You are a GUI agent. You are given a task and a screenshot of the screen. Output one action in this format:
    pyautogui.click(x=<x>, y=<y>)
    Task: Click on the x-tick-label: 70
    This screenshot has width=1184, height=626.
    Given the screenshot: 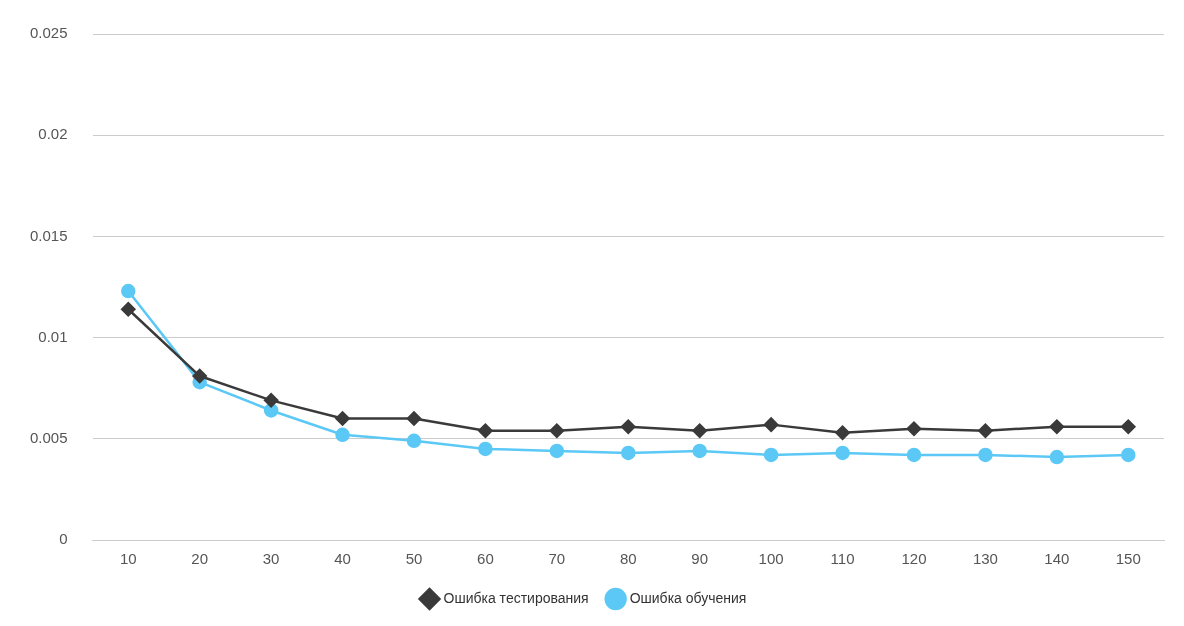 What is the action you would take?
    pyautogui.click(x=557, y=559)
    